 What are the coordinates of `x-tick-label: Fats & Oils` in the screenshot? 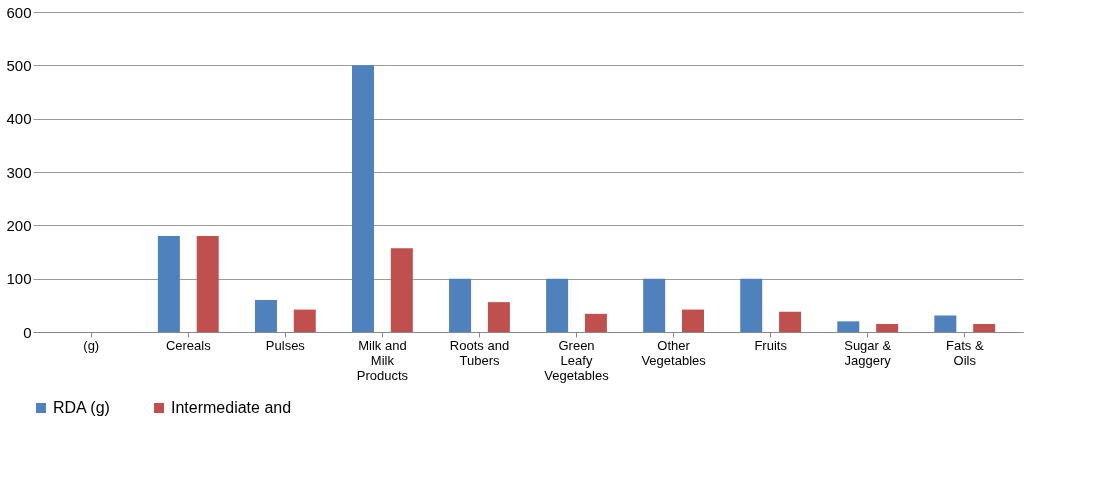 It's located at (964, 352).